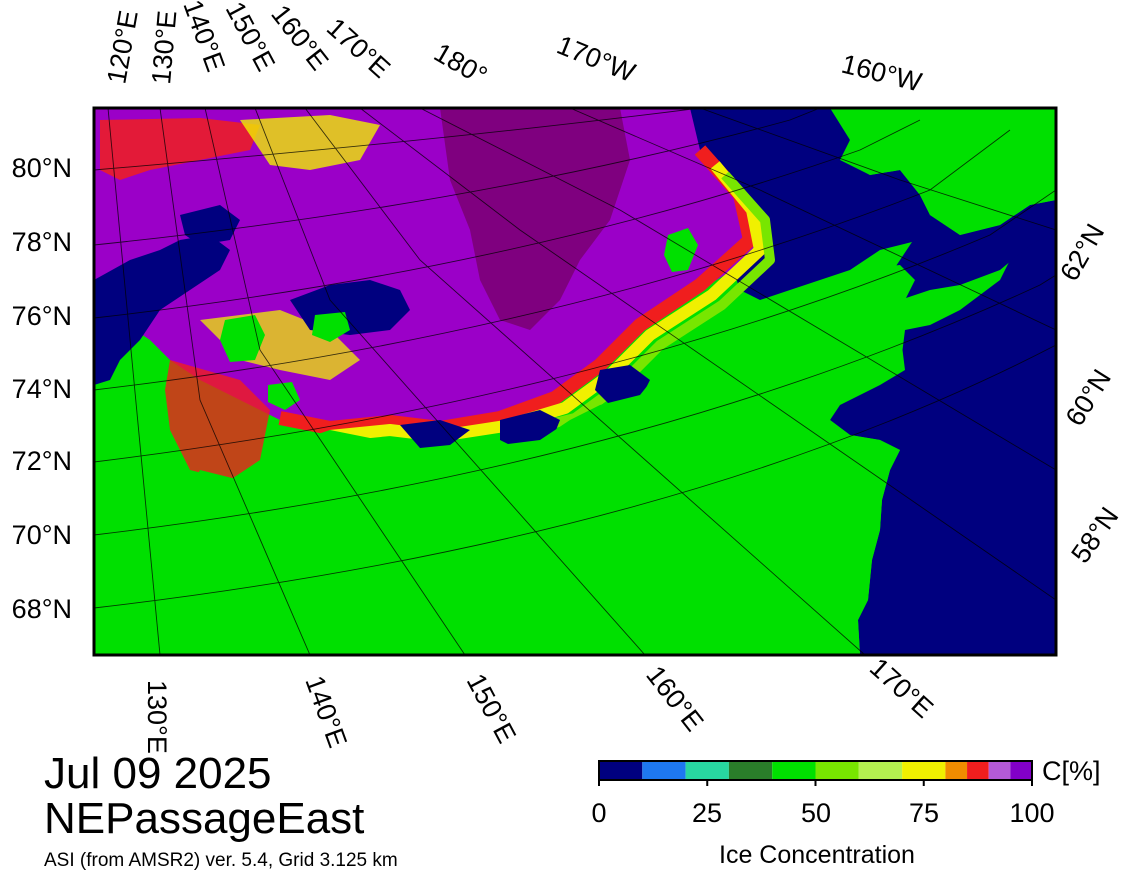  I want to click on colorbar-tick-label: 100, so click(1031, 813).